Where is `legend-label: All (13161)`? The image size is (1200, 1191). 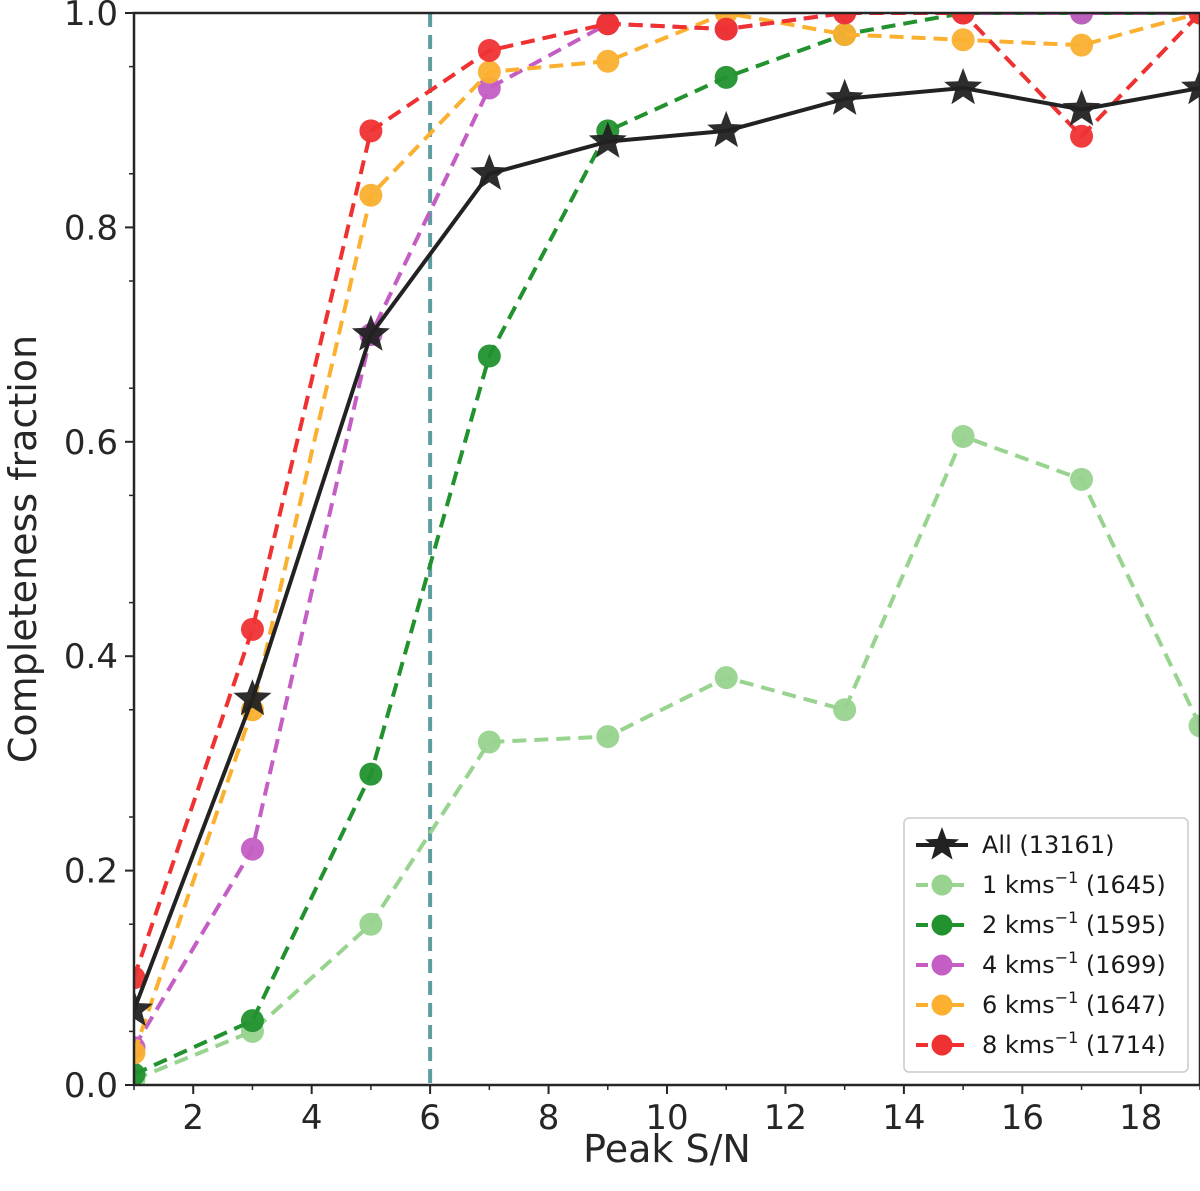 legend-label: All (13161) is located at coordinates (1048, 845).